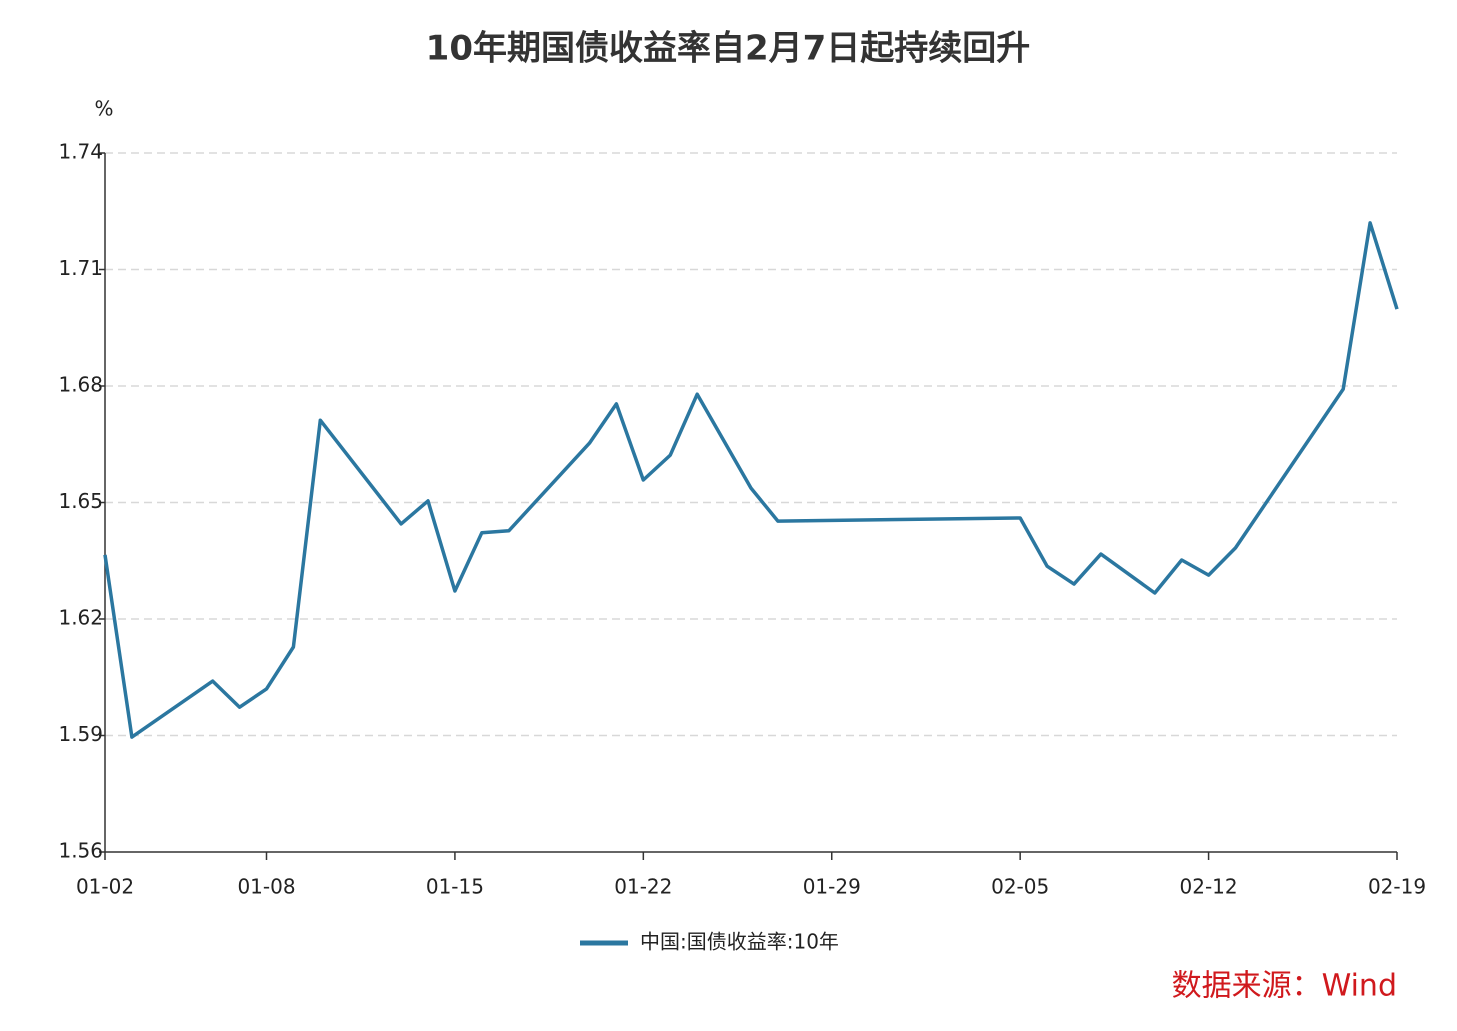  I want to click on legend-label: 中国:国债收益率:10年, so click(739, 942).